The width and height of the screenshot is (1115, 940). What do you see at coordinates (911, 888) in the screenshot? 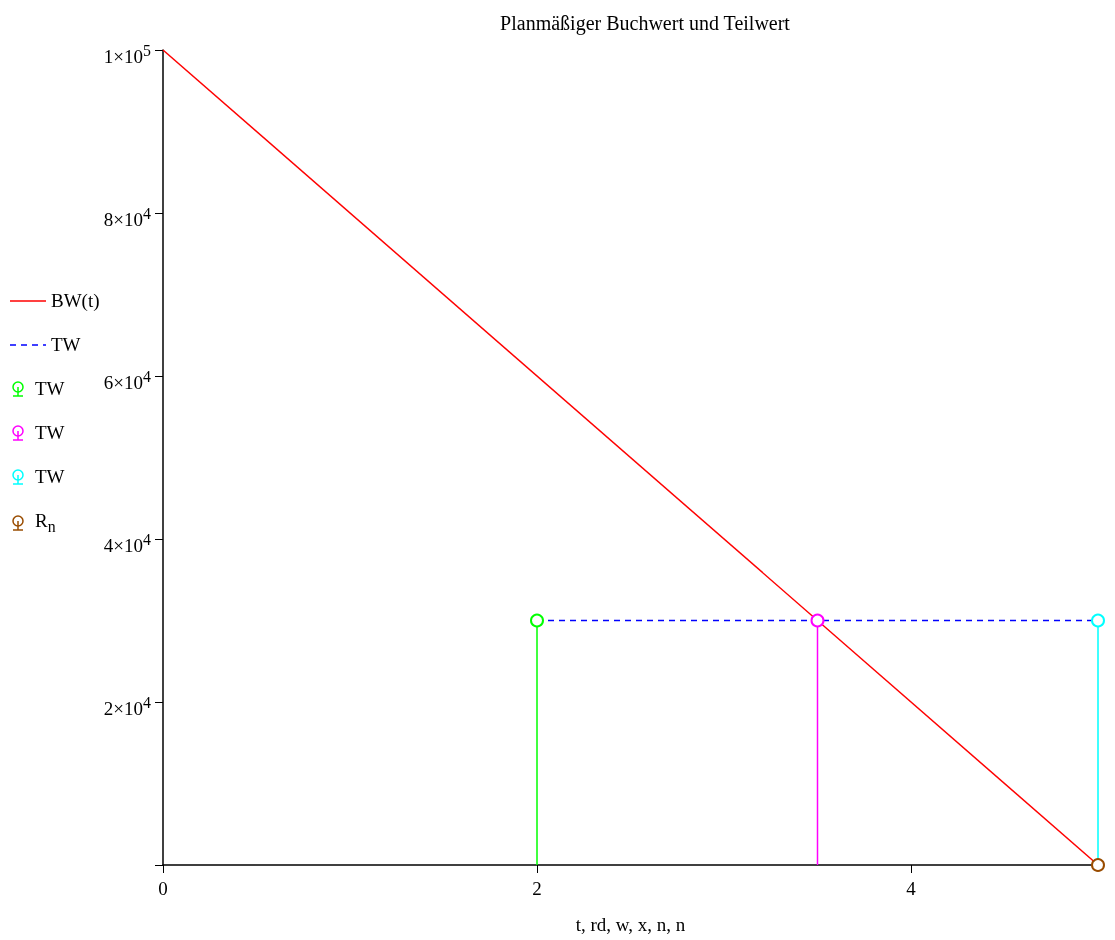
I see `x-tick-label: 4` at bounding box center [911, 888].